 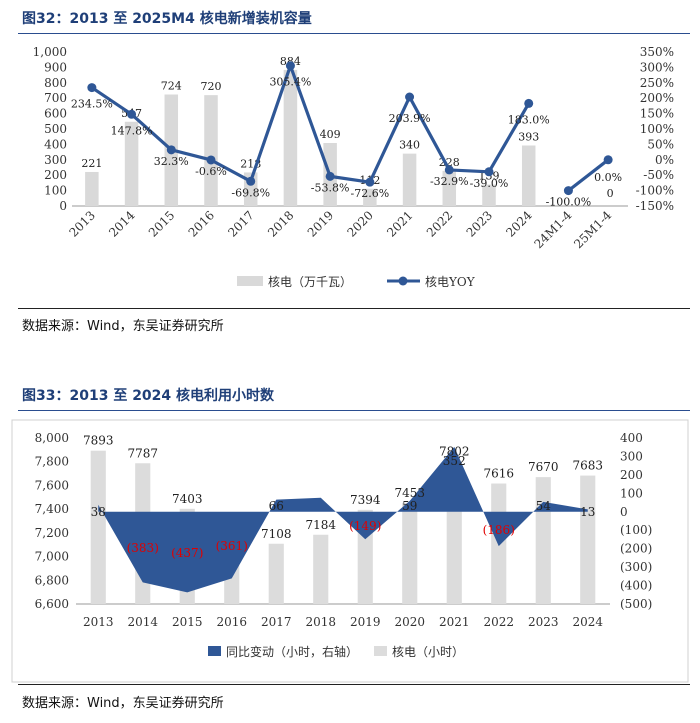 I want to click on yoy-change-label: 59, so click(x=409, y=506).